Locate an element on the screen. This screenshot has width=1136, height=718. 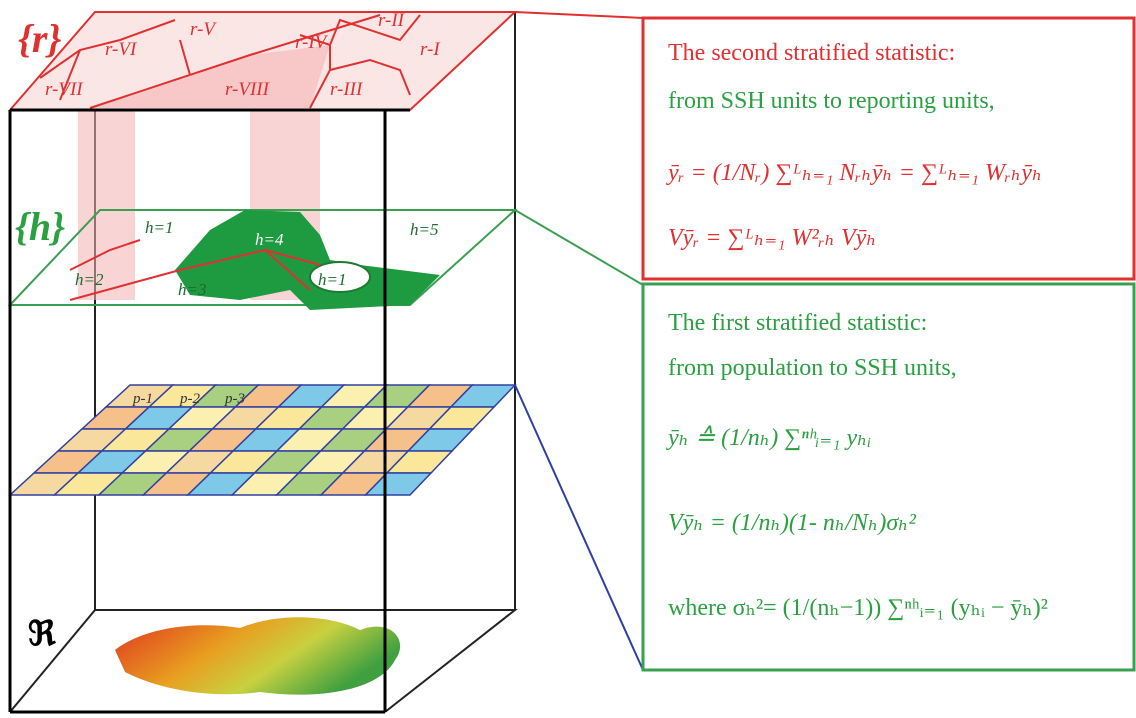
box-line: The first stratified statistic: is located at coordinates (797, 323).